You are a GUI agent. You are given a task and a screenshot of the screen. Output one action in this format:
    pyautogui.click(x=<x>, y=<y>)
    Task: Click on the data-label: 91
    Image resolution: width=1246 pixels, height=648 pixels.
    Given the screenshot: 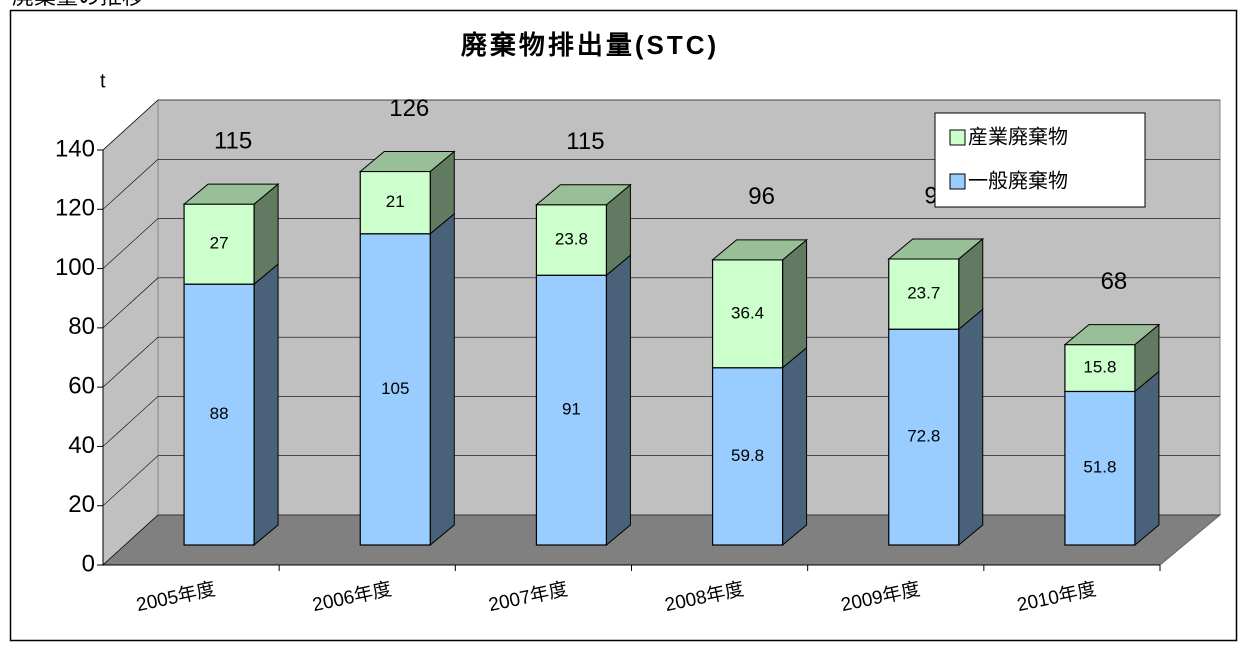 What is the action you would take?
    pyautogui.click(x=571, y=409)
    